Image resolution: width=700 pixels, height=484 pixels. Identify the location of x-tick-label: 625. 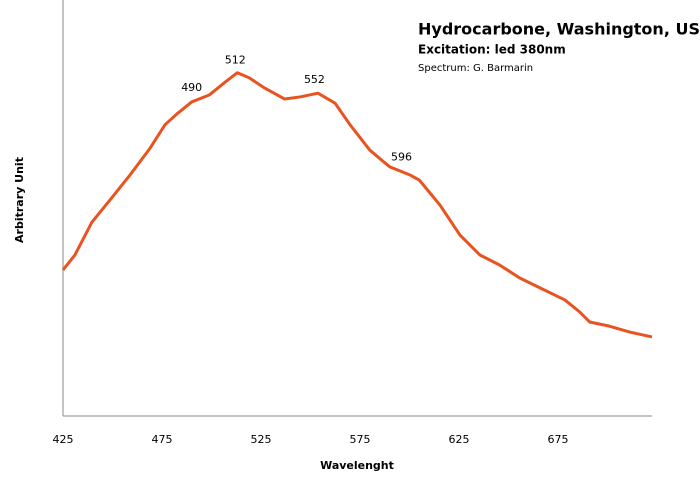
(458, 439).